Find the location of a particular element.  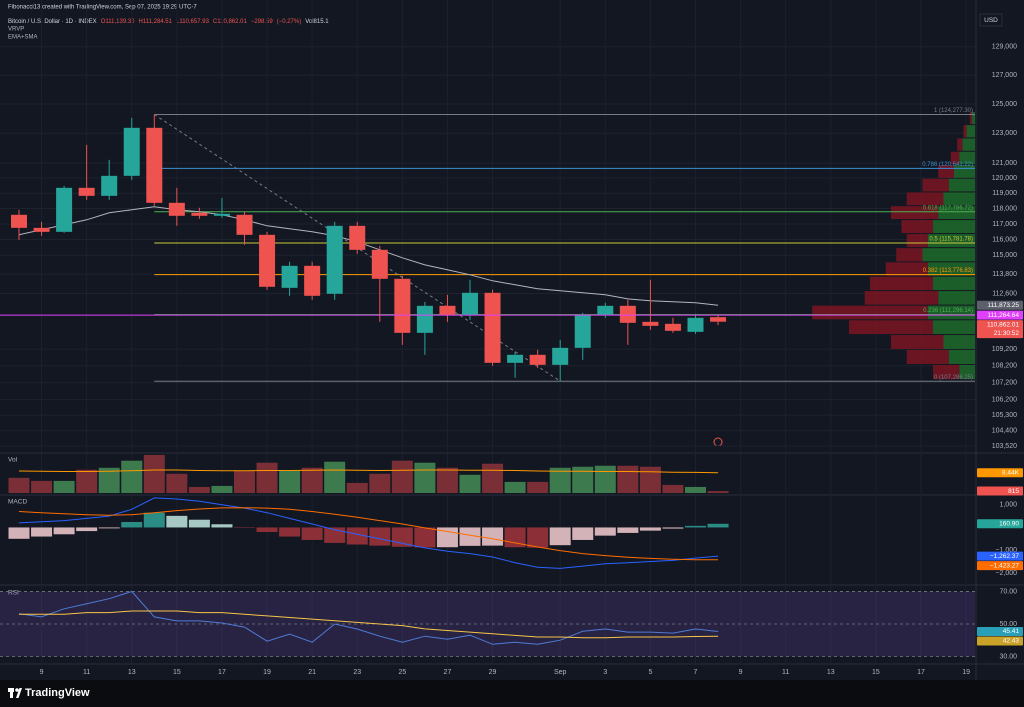

x-tick-label: 15 is located at coordinates (876, 672).